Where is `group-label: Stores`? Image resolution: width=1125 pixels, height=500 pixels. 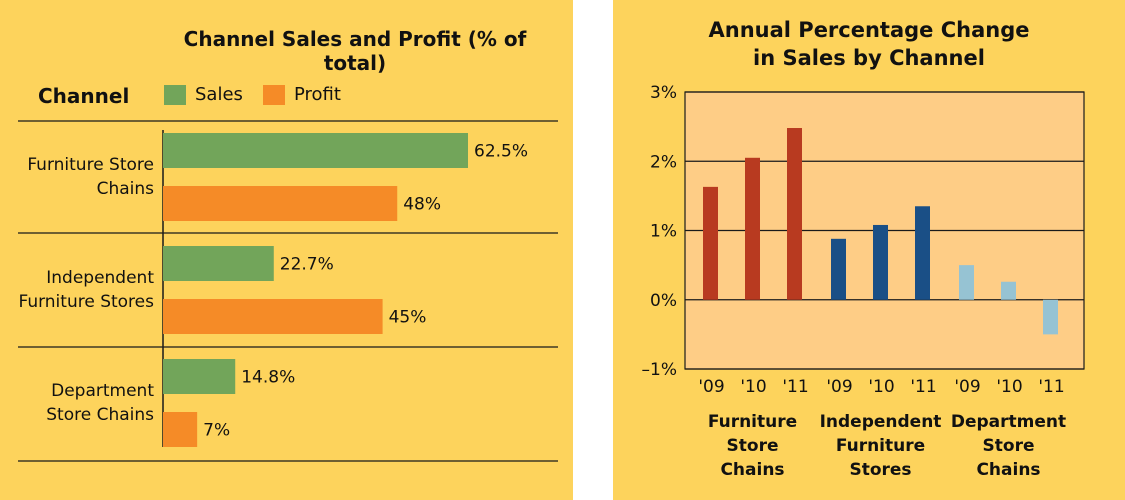
group-label: Stores is located at coordinates (880, 470).